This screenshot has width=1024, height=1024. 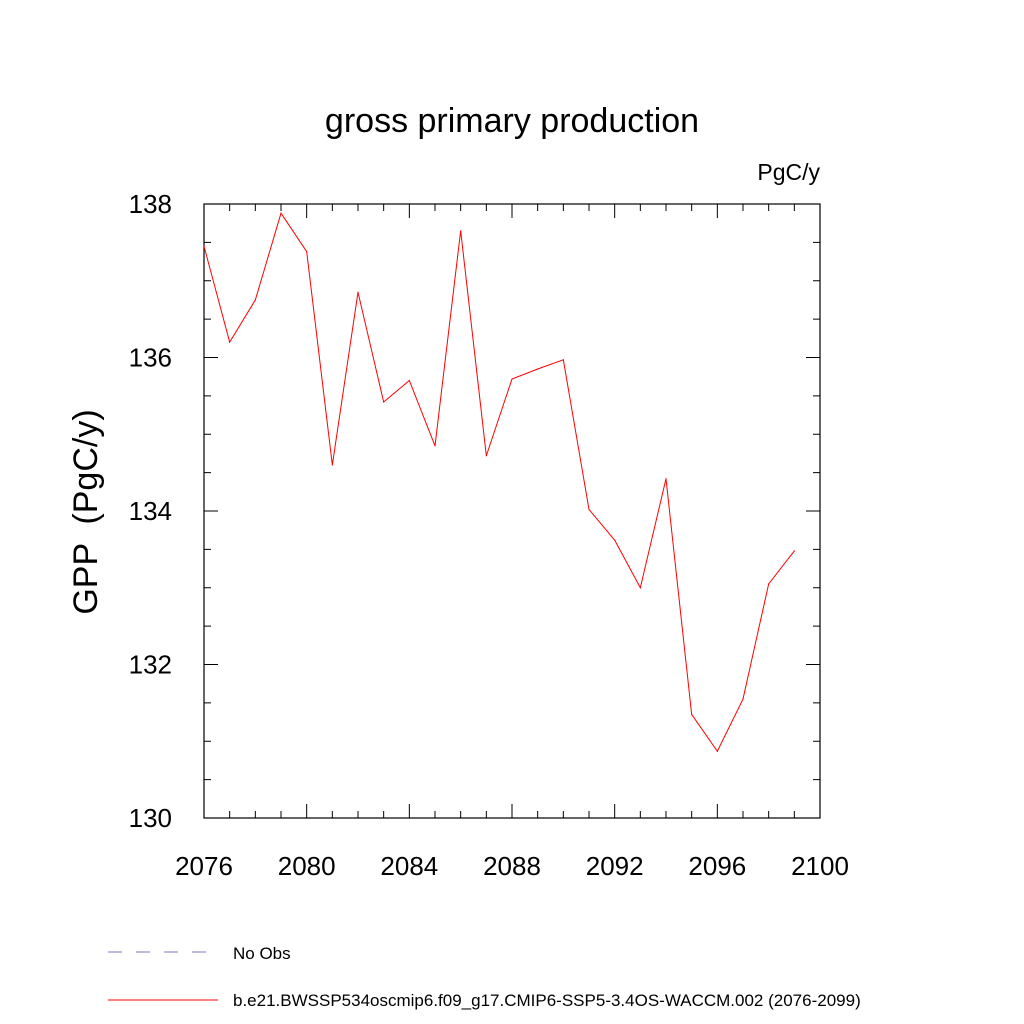 I want to click on y-tick-label: 138, so click(x=150, y=204).